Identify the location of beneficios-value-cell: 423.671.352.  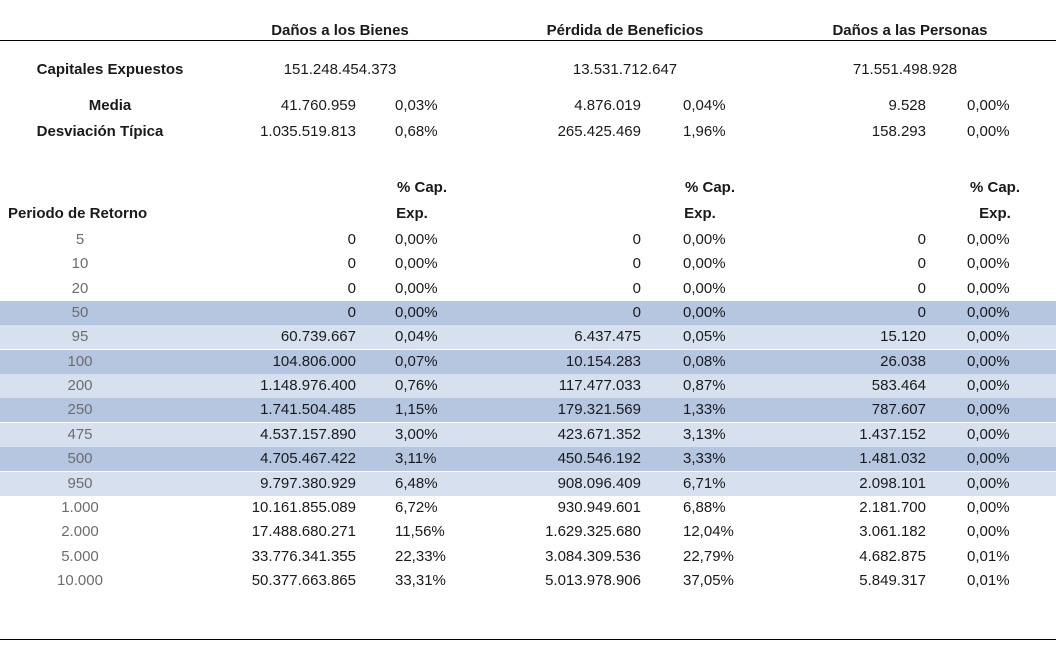
(599, 434).